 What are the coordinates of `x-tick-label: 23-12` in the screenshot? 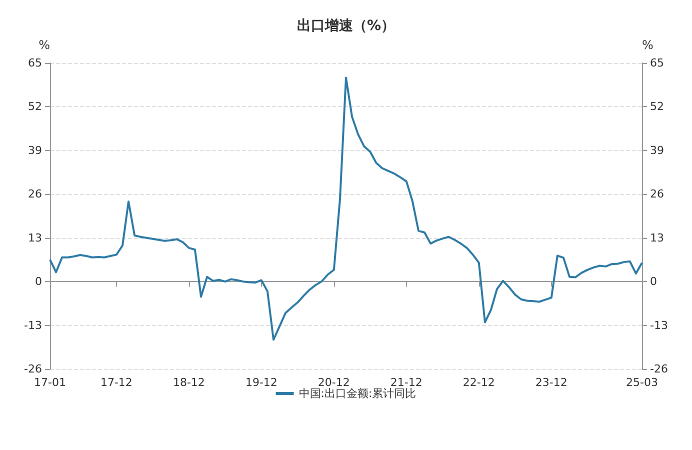 It's located at (551, 382).